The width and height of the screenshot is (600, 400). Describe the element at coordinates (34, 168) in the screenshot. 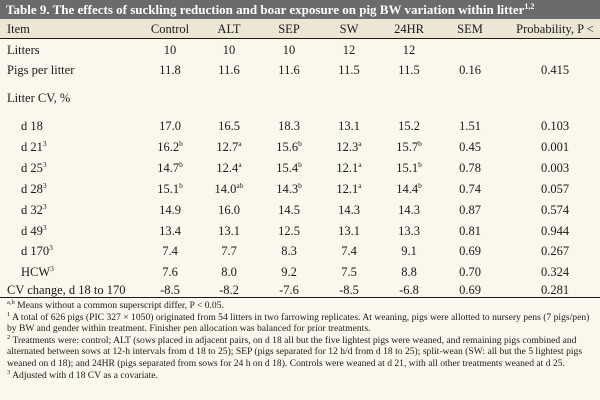

I see `row-label: d 253` at that location.